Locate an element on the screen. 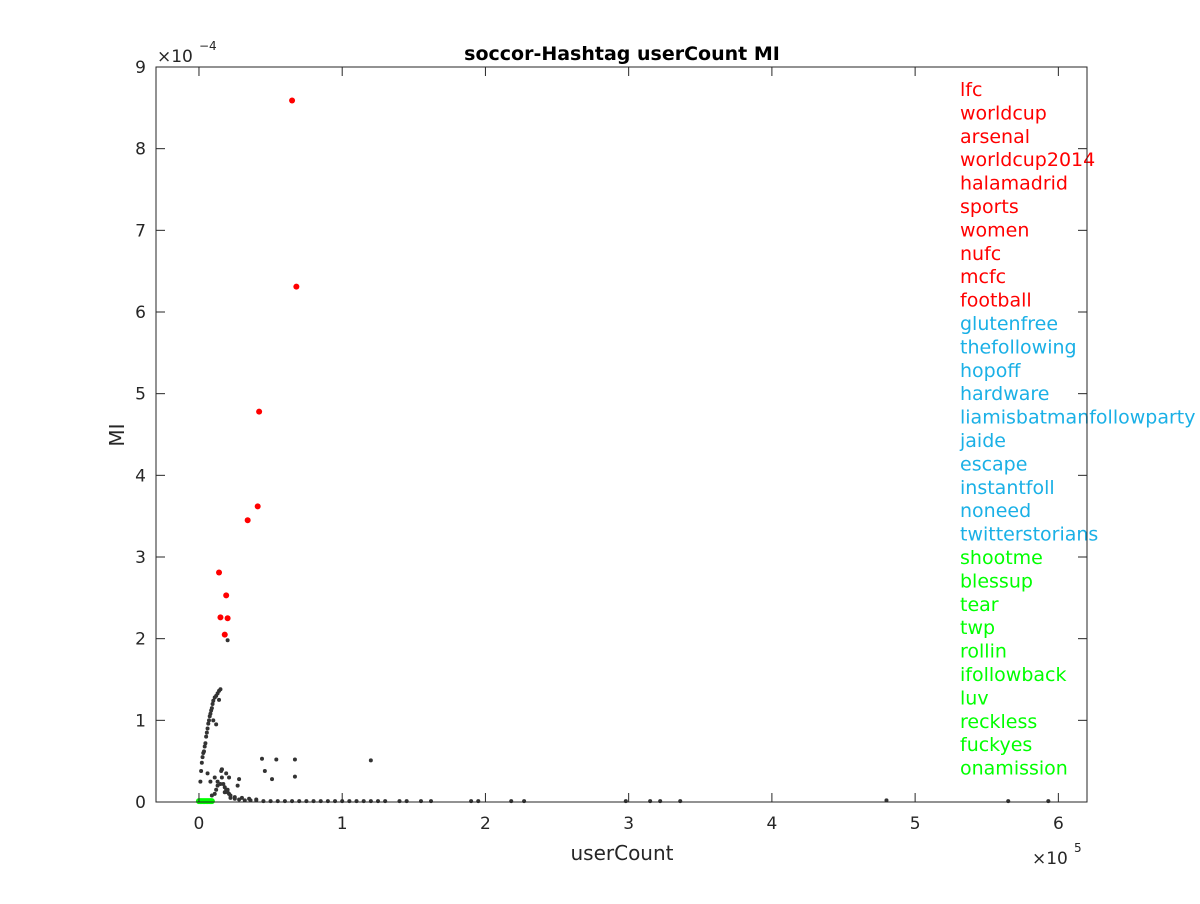  x-tick-label: 4 is located at coordinates (771, 824).